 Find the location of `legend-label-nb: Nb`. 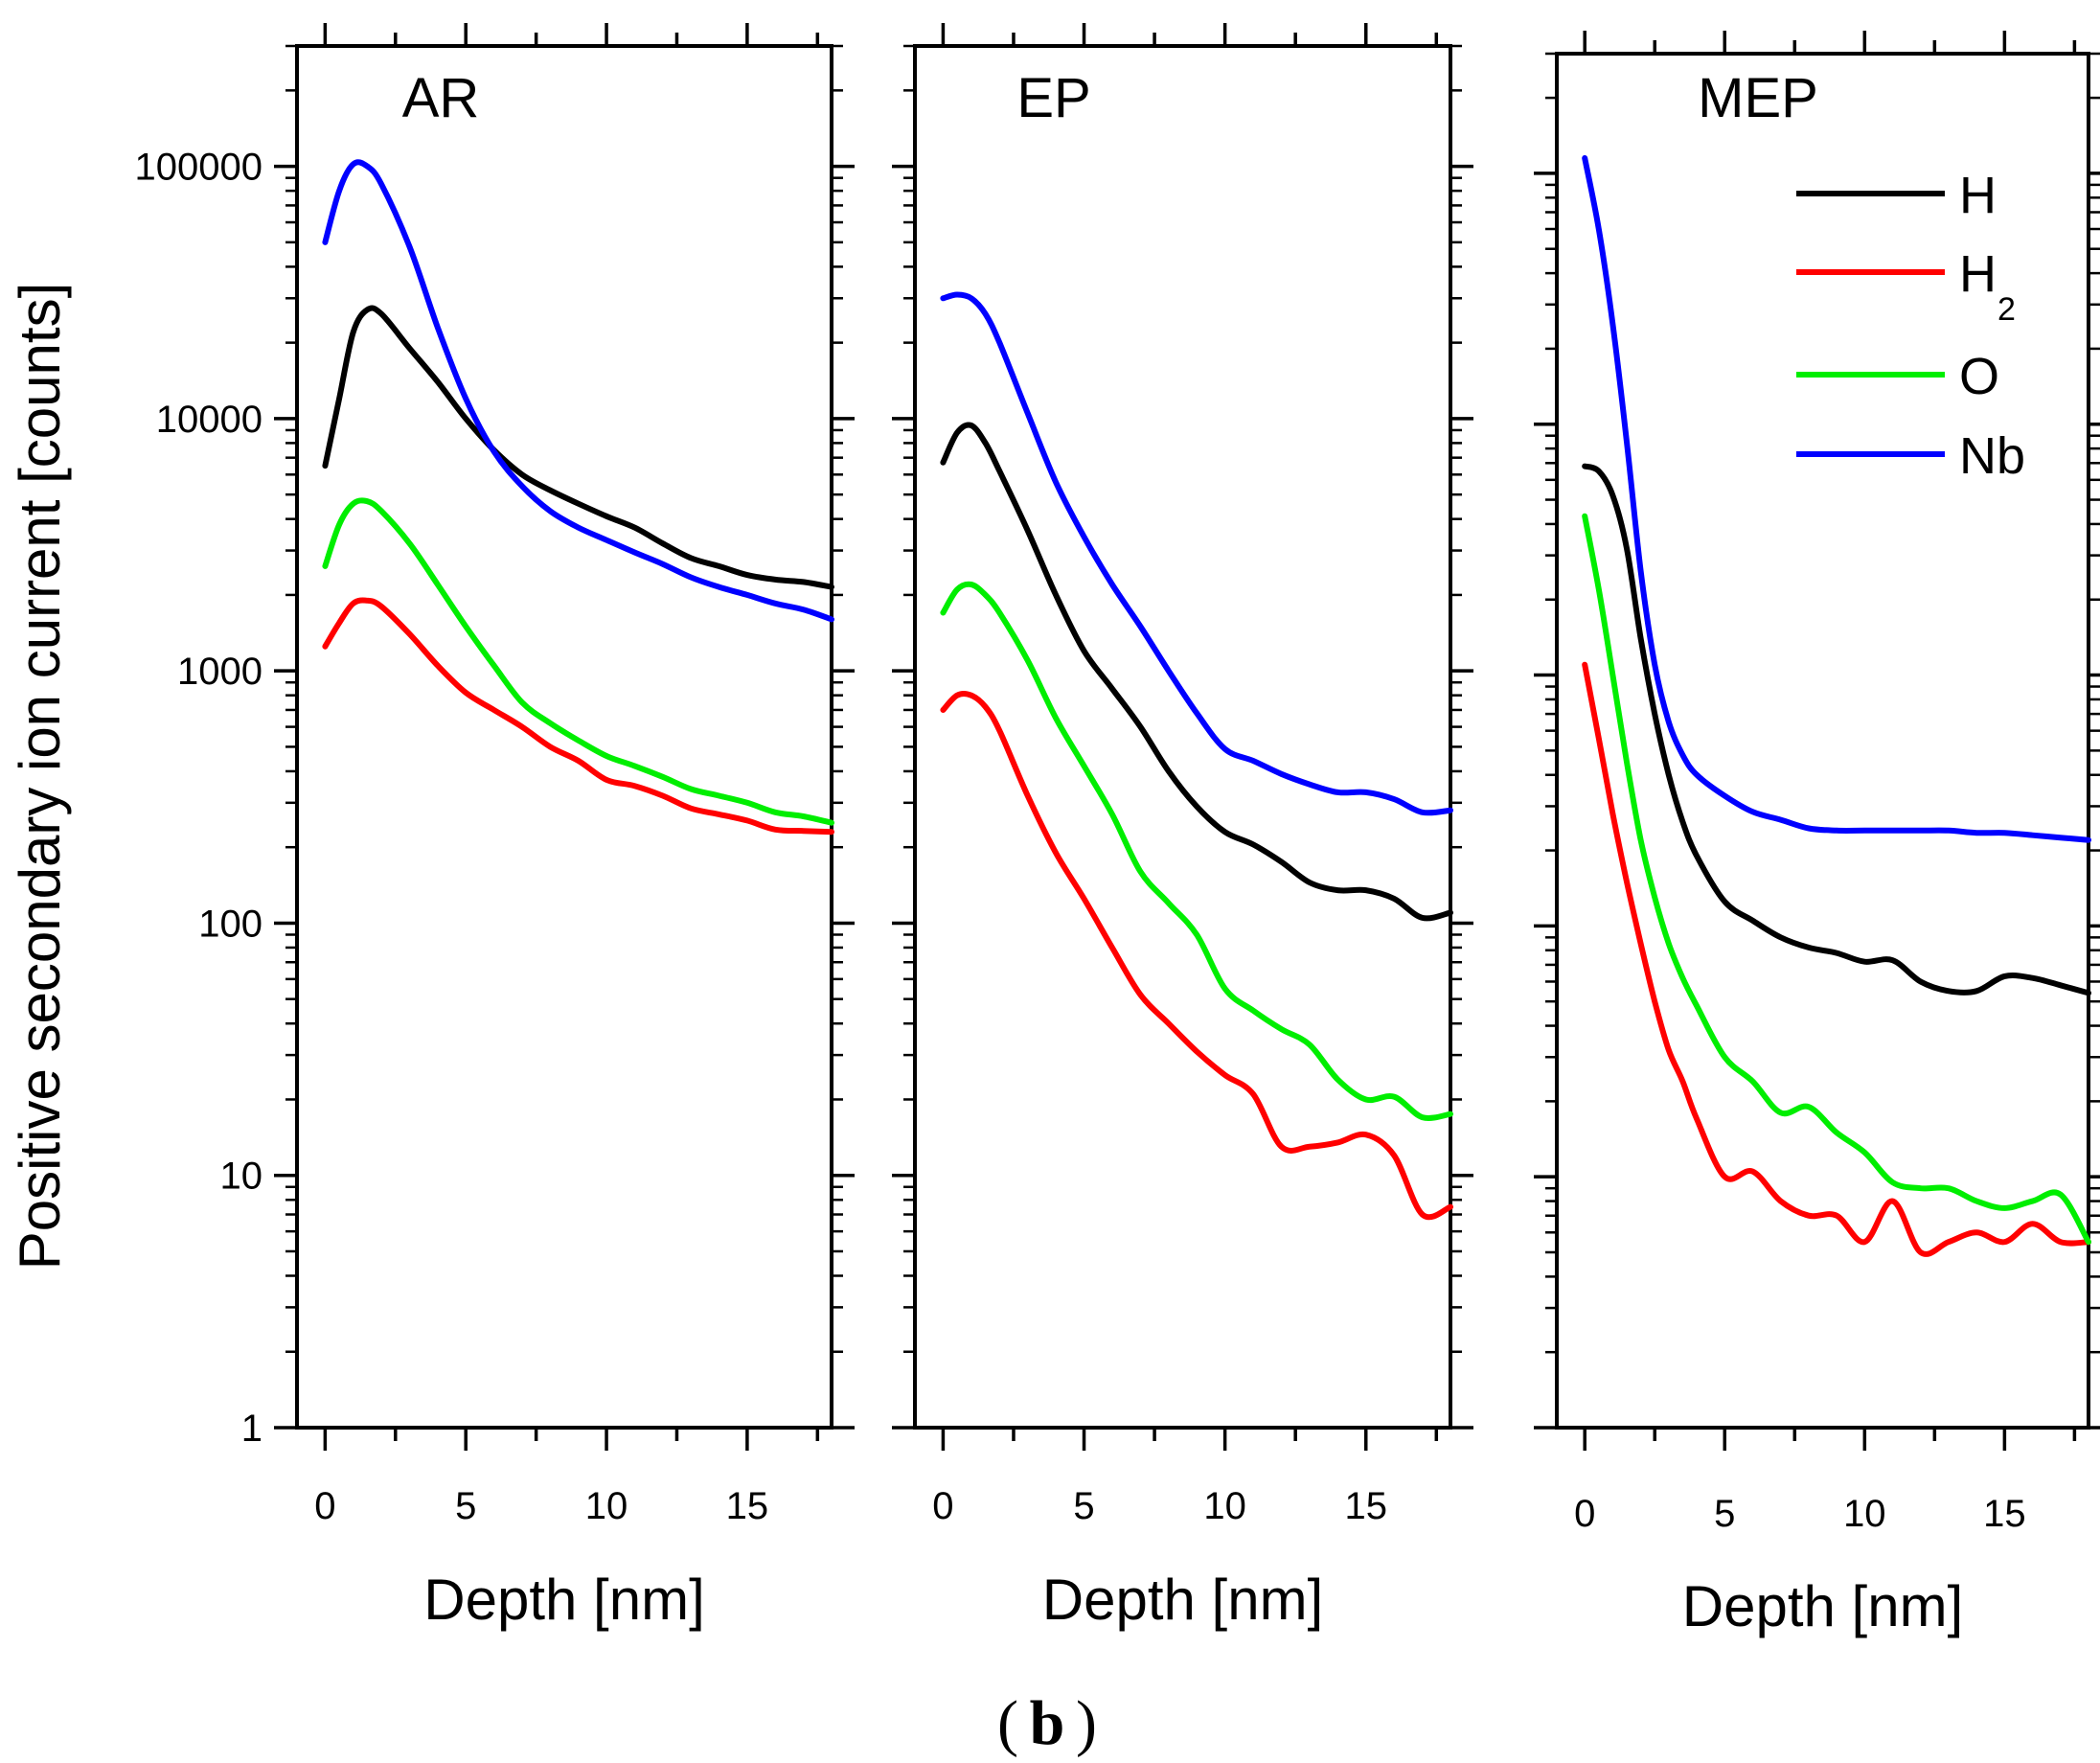

legend-label-nb: Nb is located at coordinates (1992, 456).